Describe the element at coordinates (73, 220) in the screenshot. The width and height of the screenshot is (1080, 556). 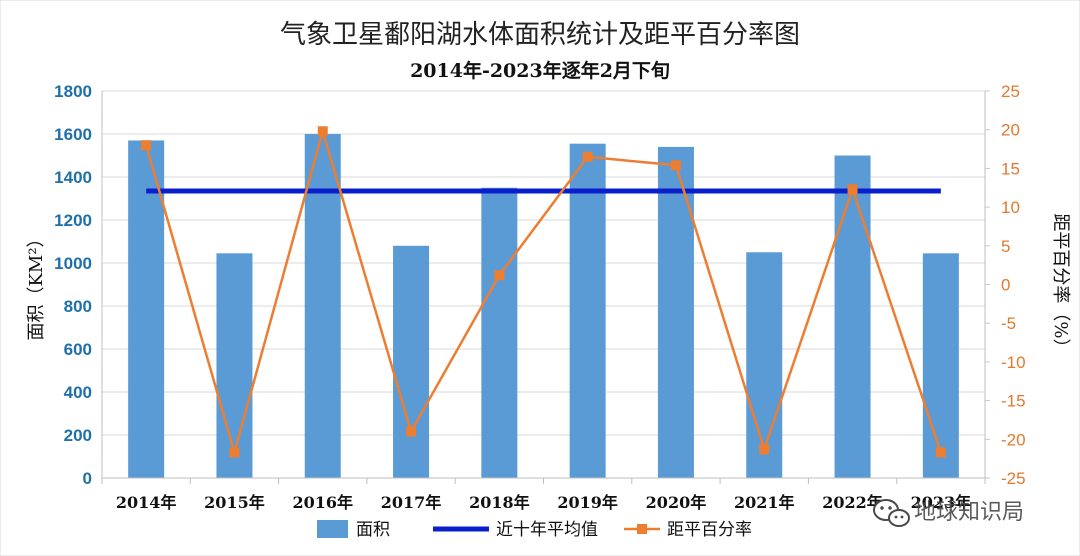
I see `y-tick-label-left: 1200` at that location.